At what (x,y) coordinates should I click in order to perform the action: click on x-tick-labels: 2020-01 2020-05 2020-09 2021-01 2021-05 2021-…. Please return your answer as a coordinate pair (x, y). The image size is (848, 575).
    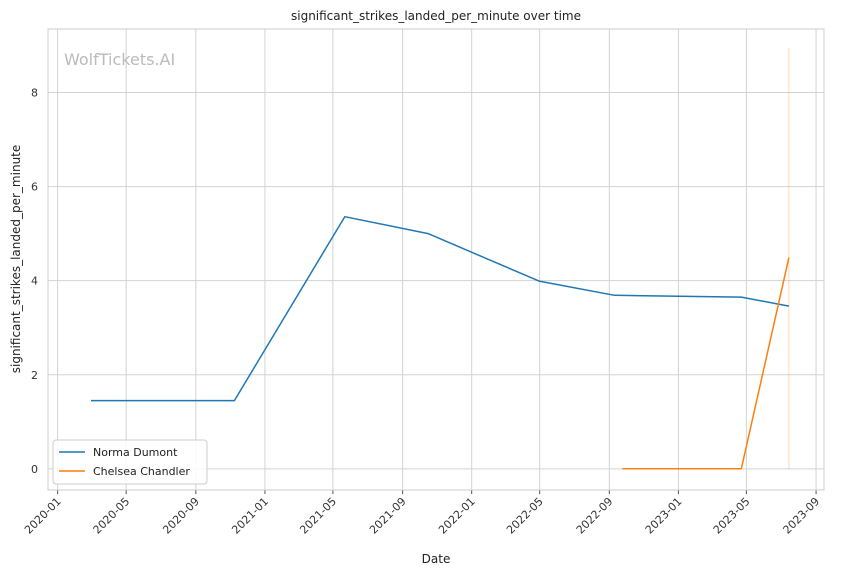
    Looking at the image, I should click on (422, 516).